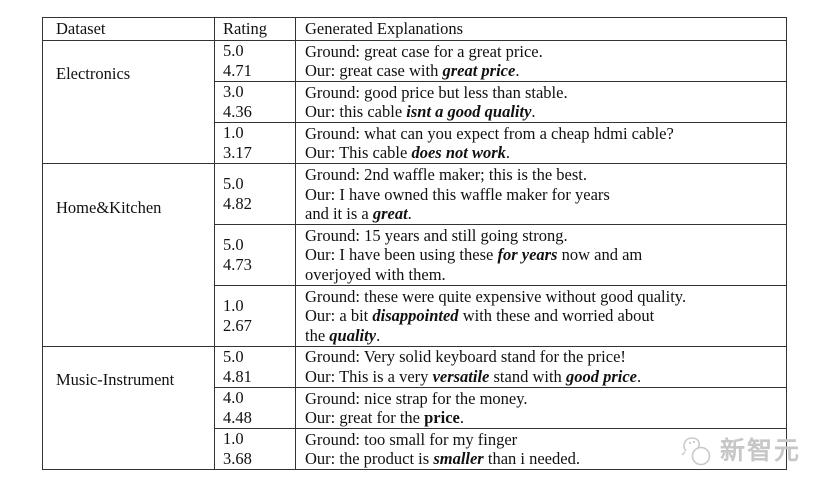 This screenshot has height=491, width=813. I want to click on rating-cell: 4.0 4.48, so click(255, 408).